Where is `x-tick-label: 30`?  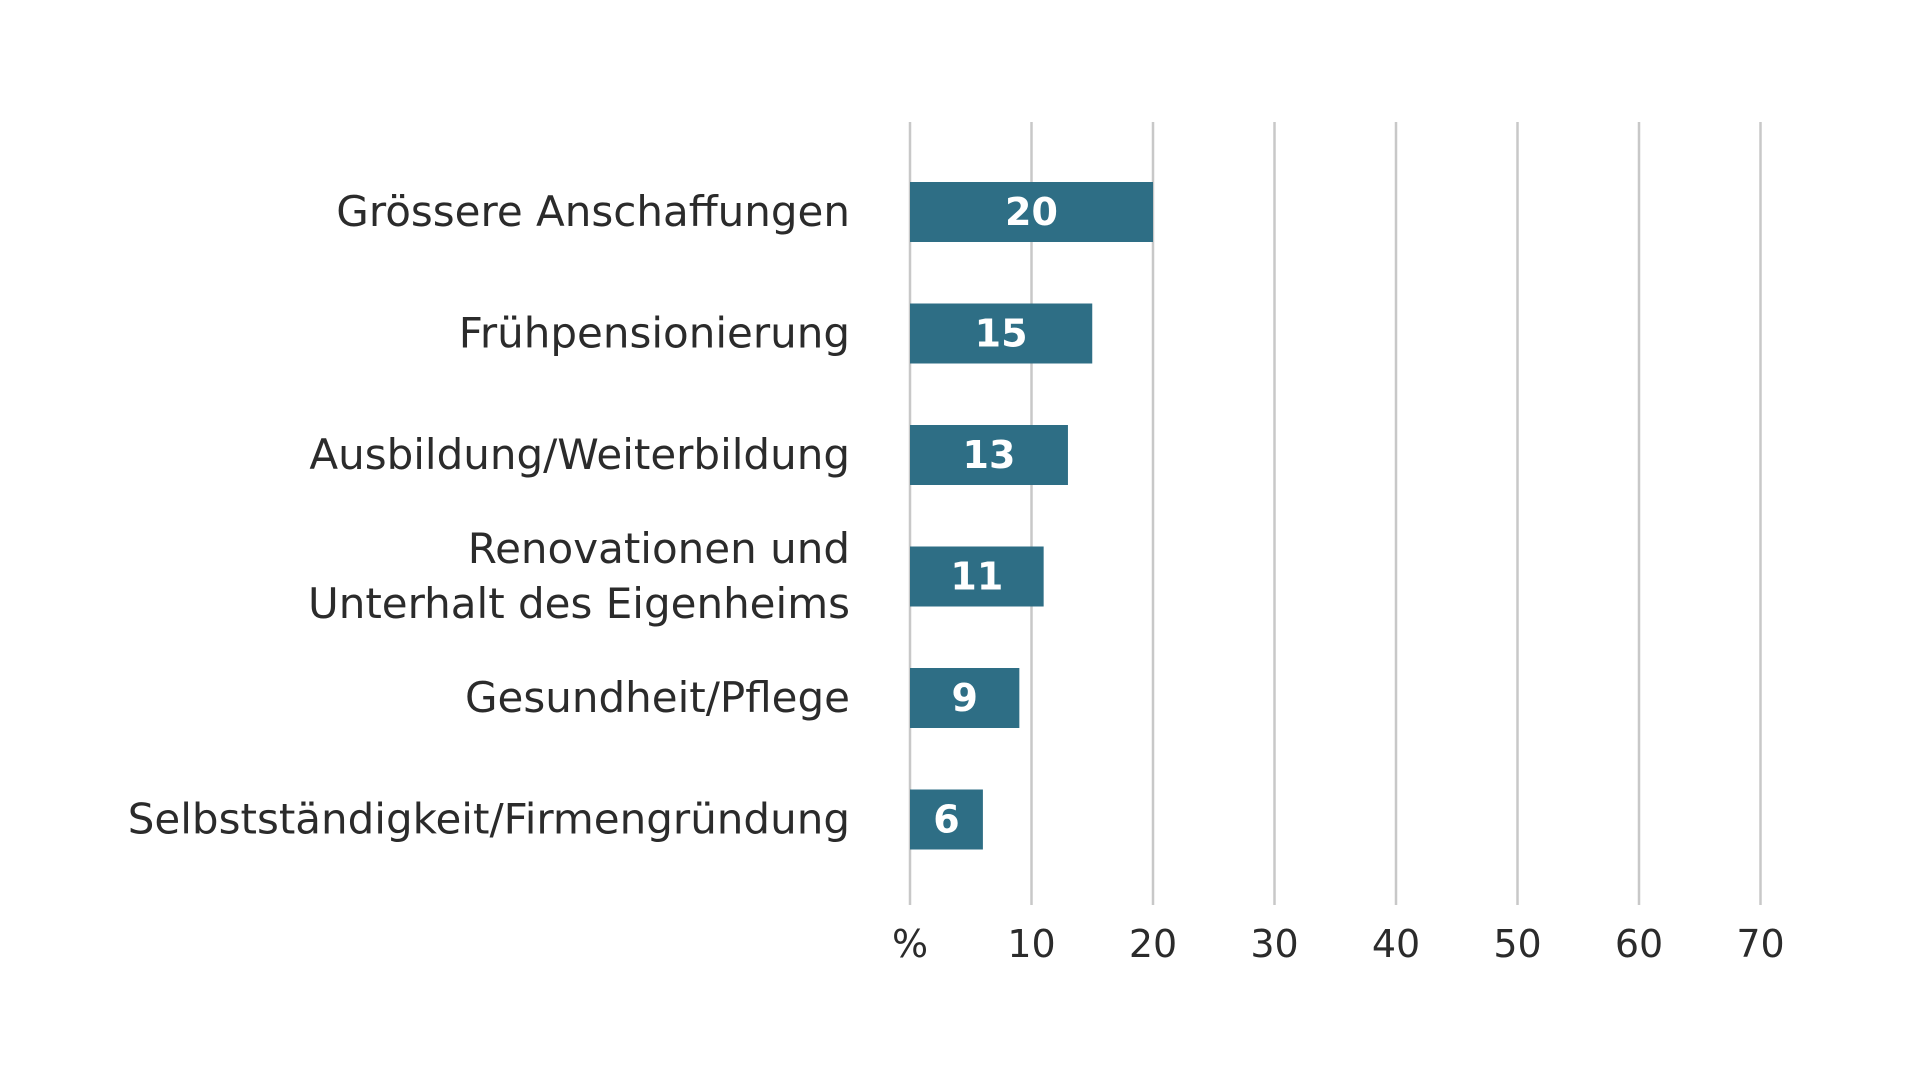 x-tick-label: 30 is located at coordinates (1274, 944).